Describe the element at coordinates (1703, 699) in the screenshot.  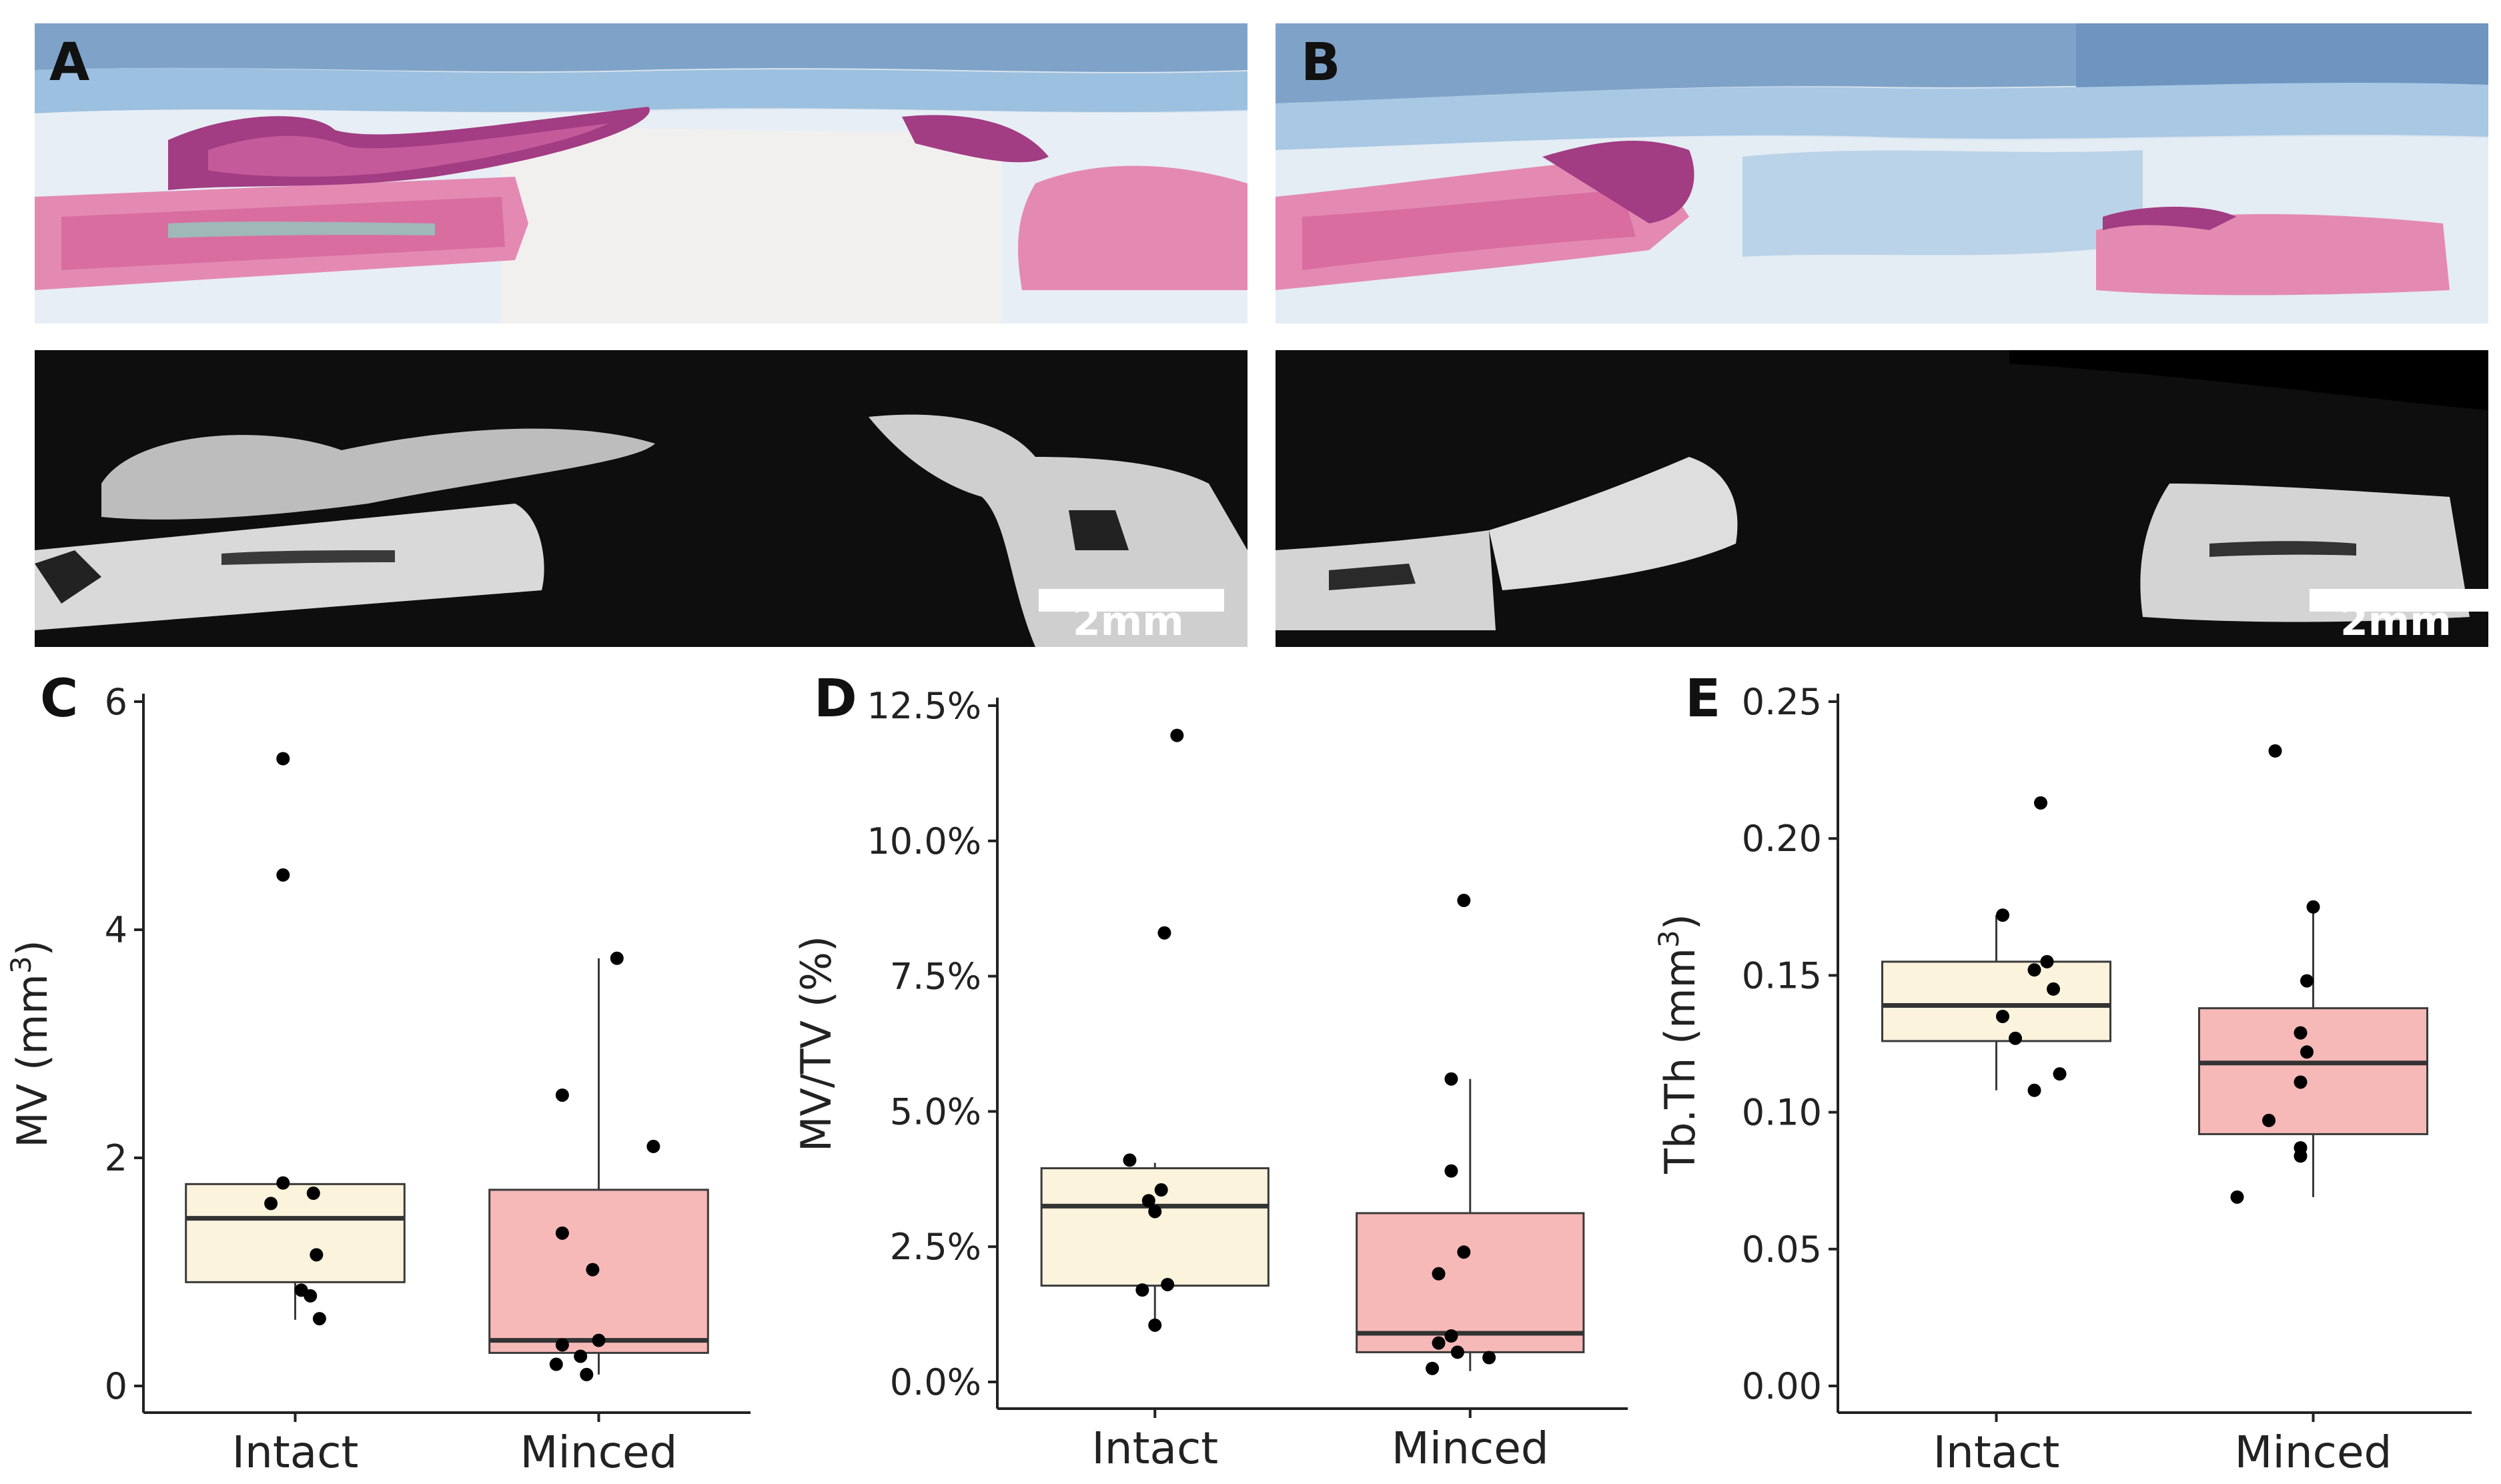
I see `panel-label-e: E` at that location.